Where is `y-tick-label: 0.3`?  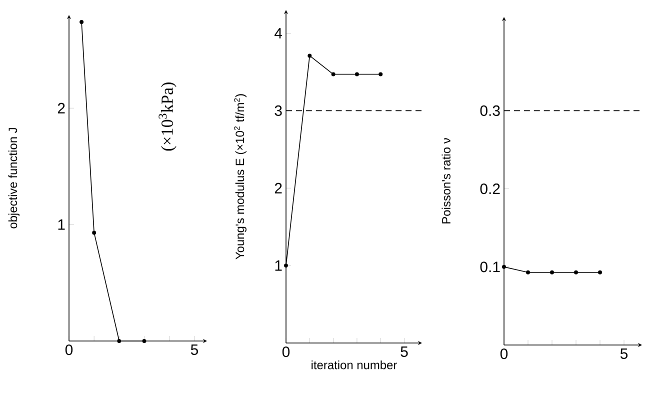 y-tick-label: 0.3 is located at coordinates (490, 110).